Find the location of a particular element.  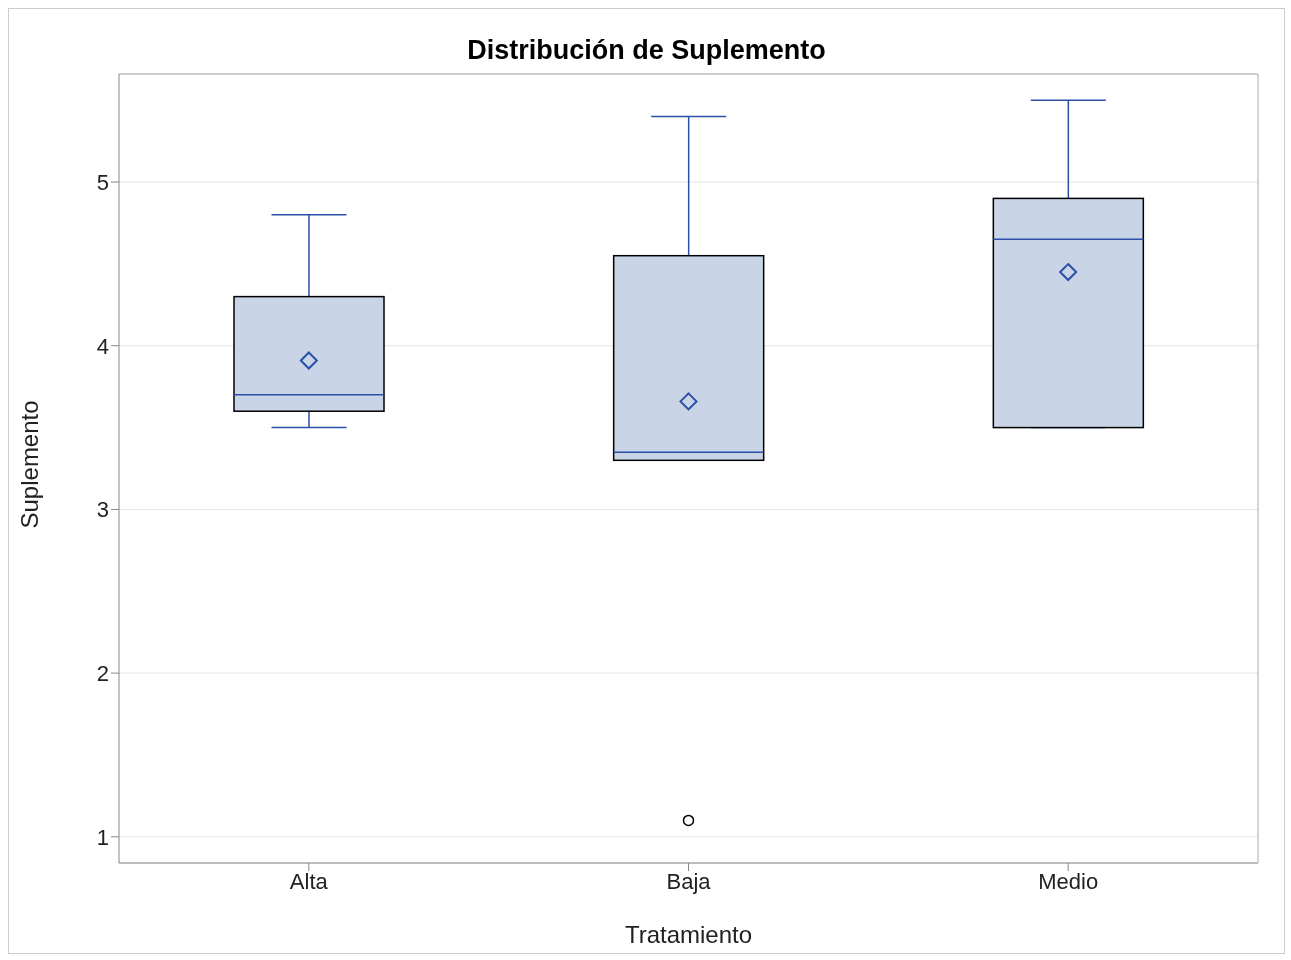

x-tick-label: Medio is located at coordinates (1068, 881).